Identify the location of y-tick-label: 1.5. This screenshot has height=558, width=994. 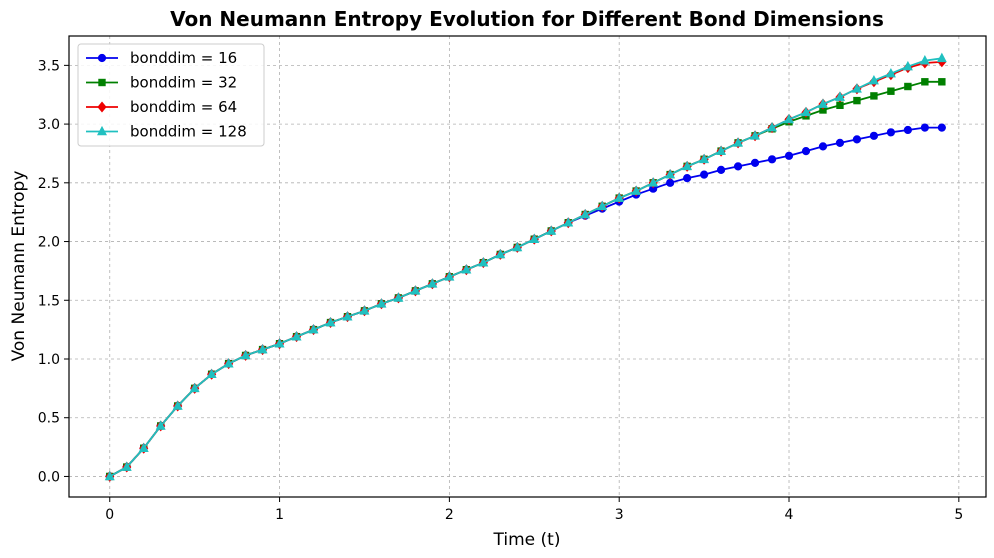
(49, 301).